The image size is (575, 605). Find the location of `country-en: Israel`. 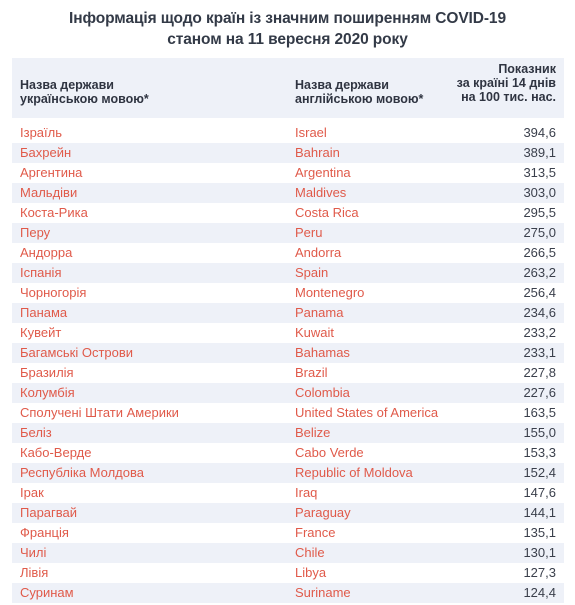

country-en: Israel is located at coordinates (311, 132).